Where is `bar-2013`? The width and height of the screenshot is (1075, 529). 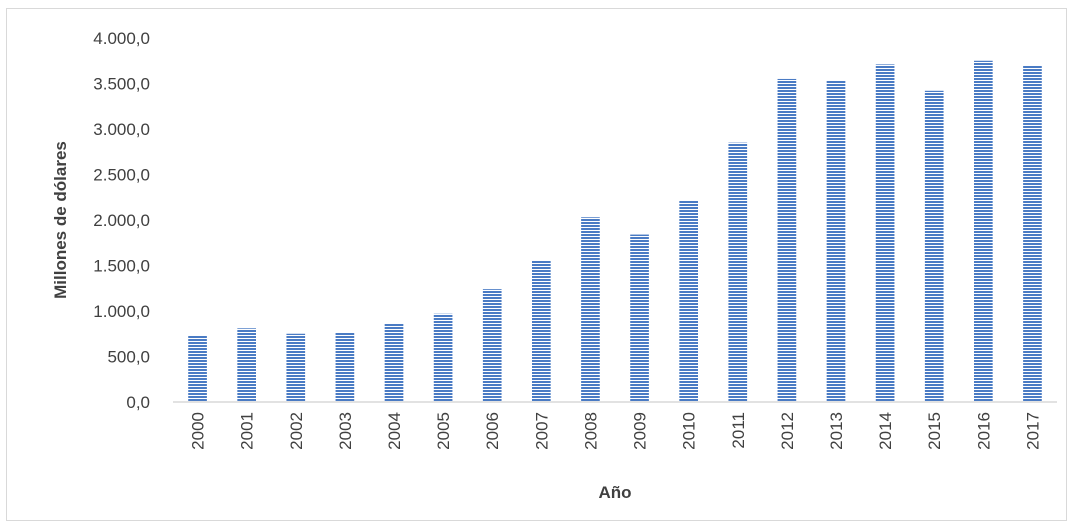 bar-2013 is located at coordinates (836, 241).